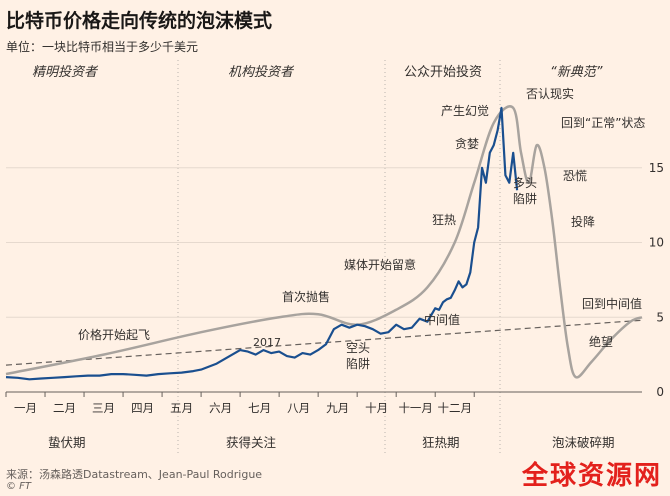 The width and height of the screenshot is (670, 496). Describe the element at coordinates (660, 392) in the screenshot. I see `y-tick-label: 0` at that location.